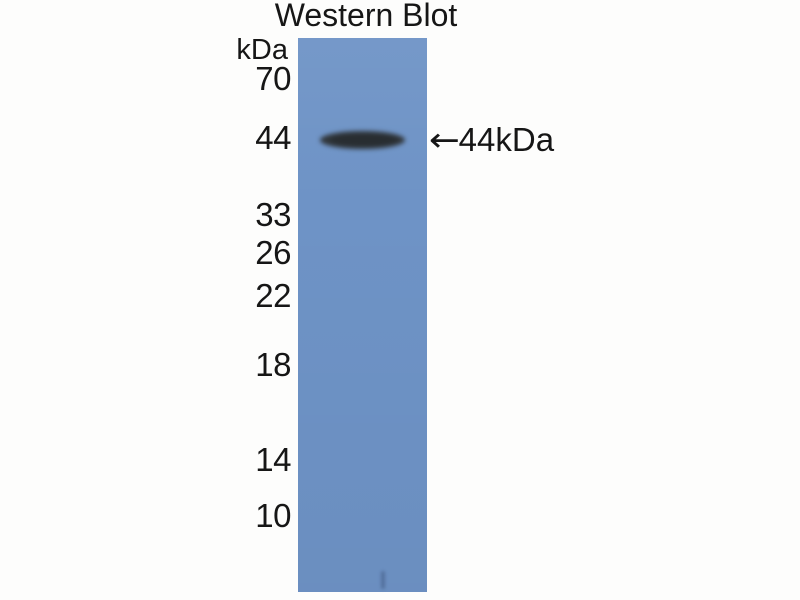  I want to click on ladder-marker-70: 70, so click(273, 78).